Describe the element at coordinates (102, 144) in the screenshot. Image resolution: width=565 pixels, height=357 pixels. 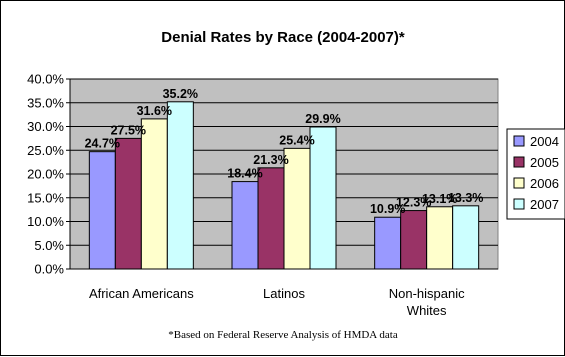
I see `data-label: 24.7%` at that location.